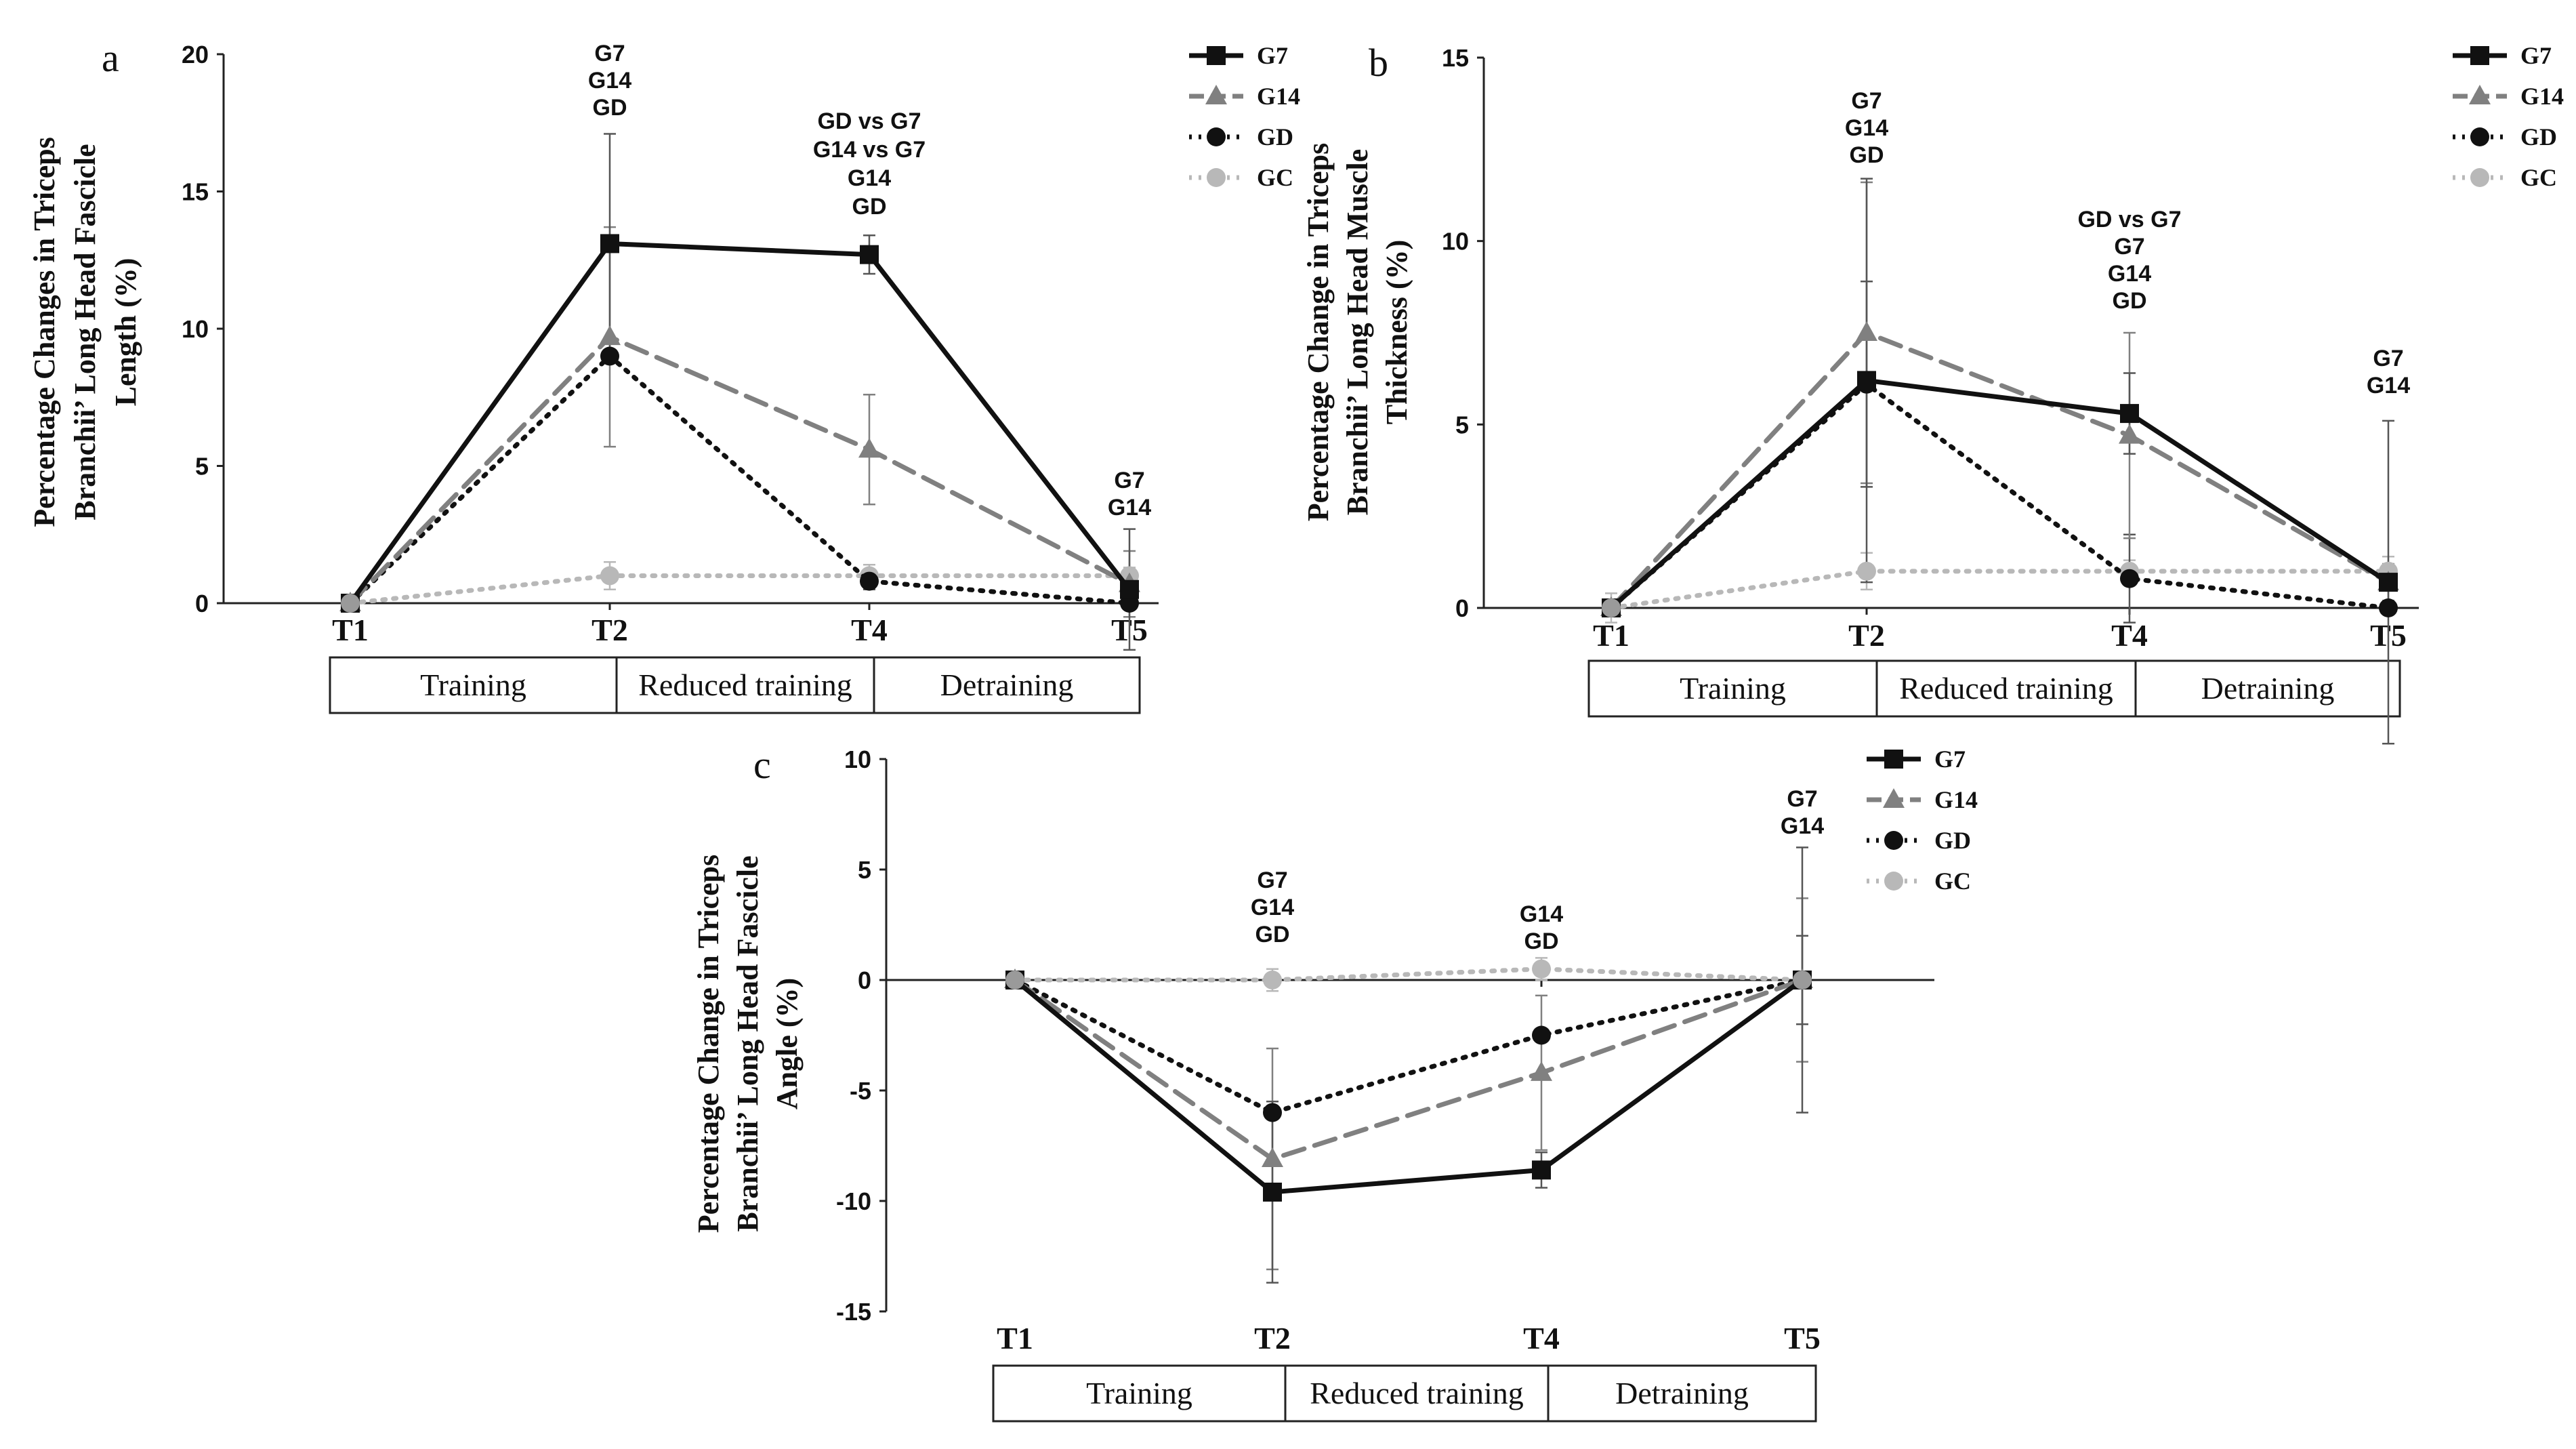 The image size is (2576, 1449). What do you see at coordinates (853, 1312) in the screenshot?
I see `y-tick-label: -15` at bounding box center [853, 1312].